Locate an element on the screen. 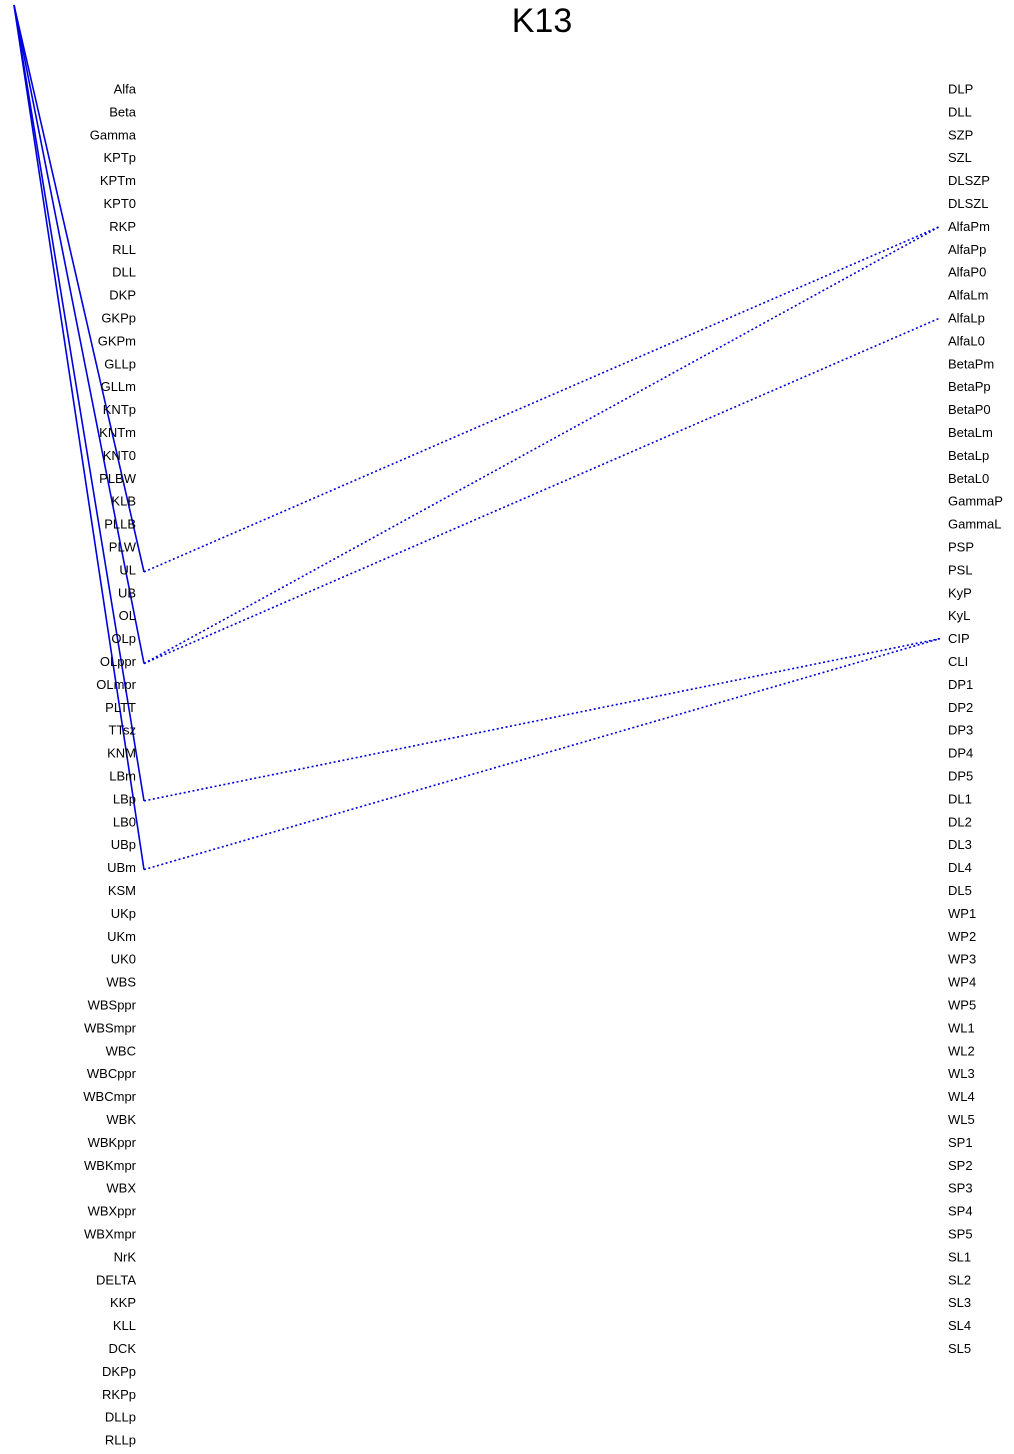  right-item-label: AlfaL0 is located at coordinates (966, 340).